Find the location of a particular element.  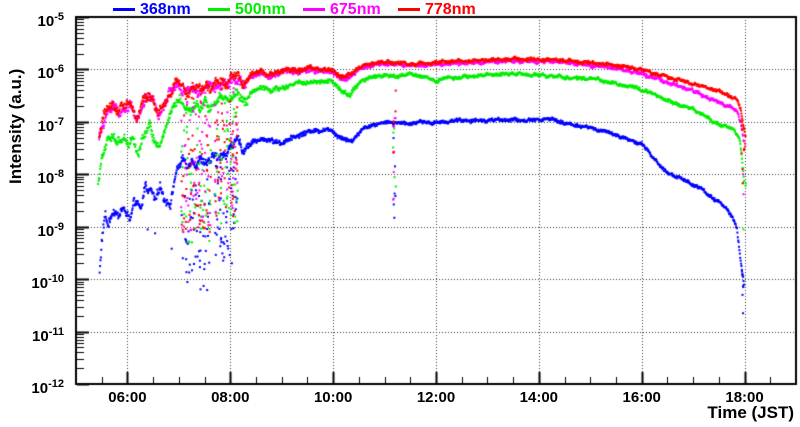

legend-entry-368nm: 368nm is located at coordinates (152, 10).